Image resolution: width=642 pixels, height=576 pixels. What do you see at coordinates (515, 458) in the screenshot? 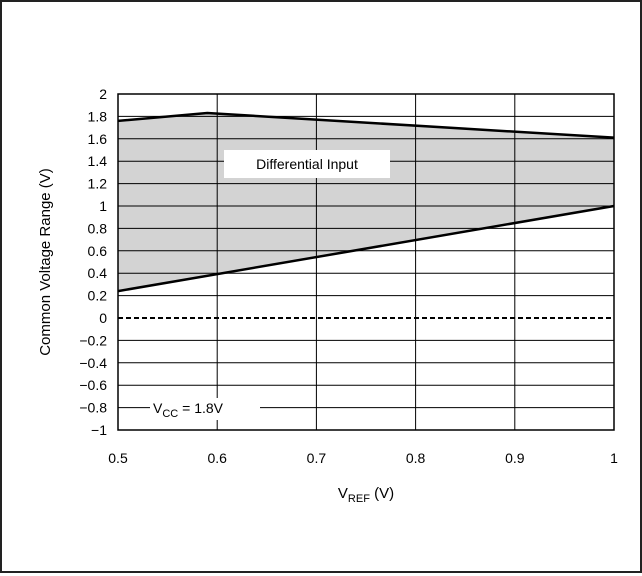
I see `x-tick-label: 0.9` at bounding box center [515, 458].